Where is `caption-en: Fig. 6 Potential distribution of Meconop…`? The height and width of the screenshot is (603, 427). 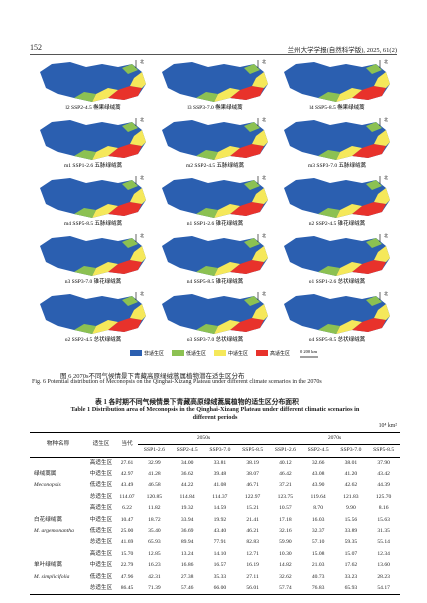 caption-en: Fig. 6 Potential distribution of Meconop… is located at coordinates (177, 382).